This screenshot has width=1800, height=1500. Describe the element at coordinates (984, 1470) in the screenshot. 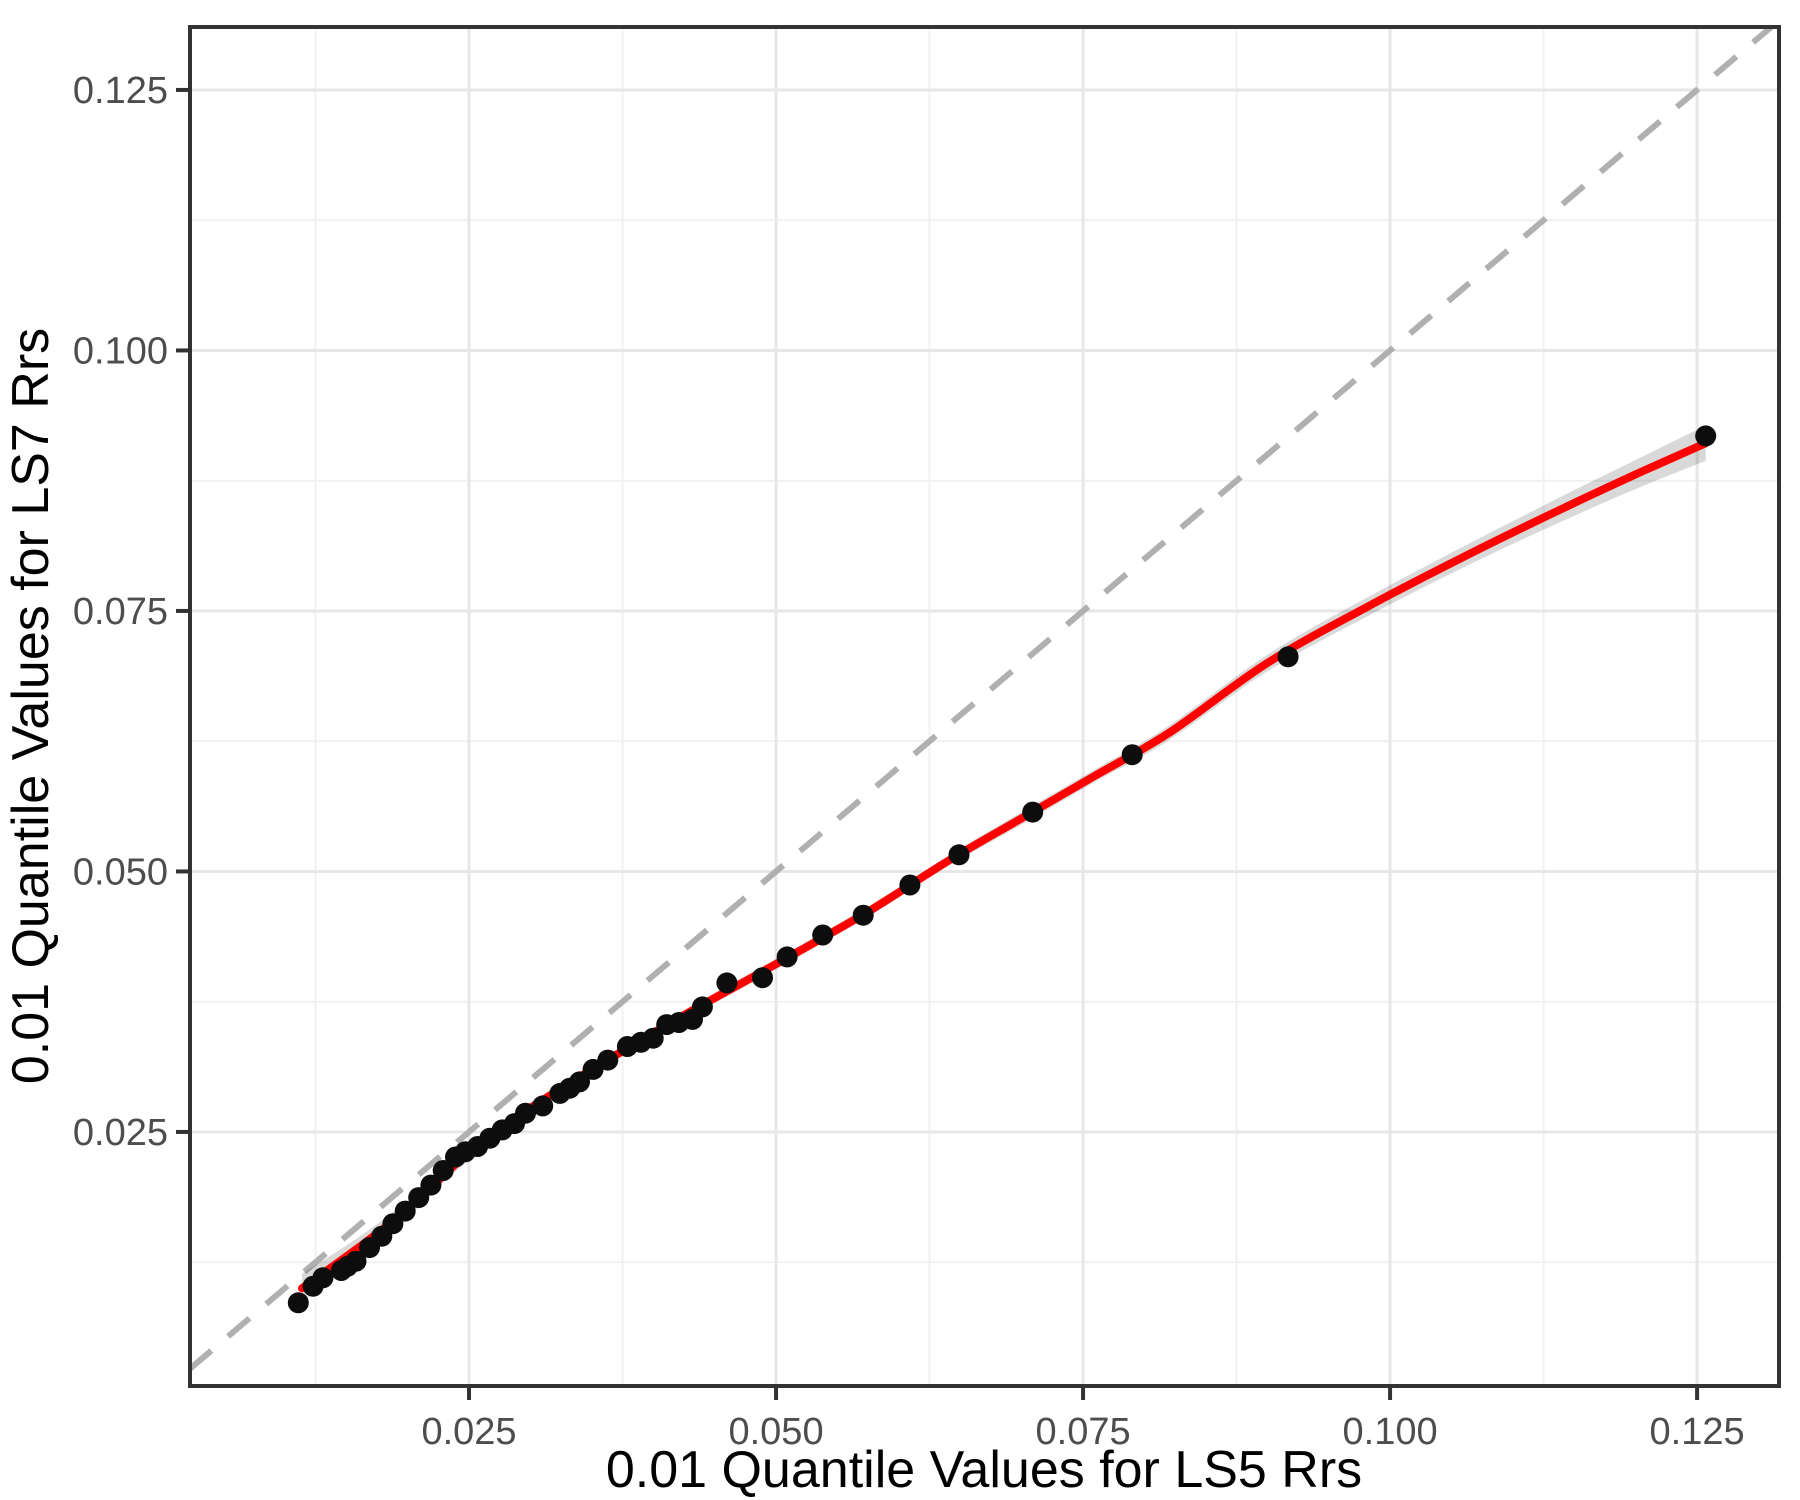

I see `x-axis-title: 0.01 Quantile Values for LS5 Rrs` at that location.